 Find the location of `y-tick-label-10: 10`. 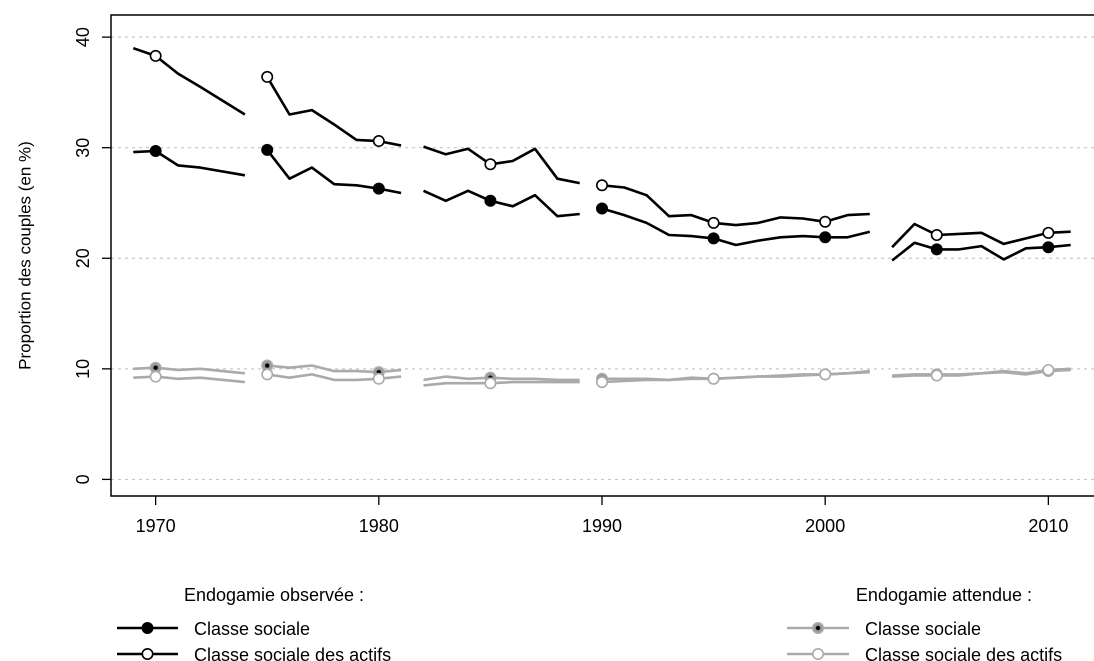

y-tick-label-10: 10 is located at coordinates (83, 369).